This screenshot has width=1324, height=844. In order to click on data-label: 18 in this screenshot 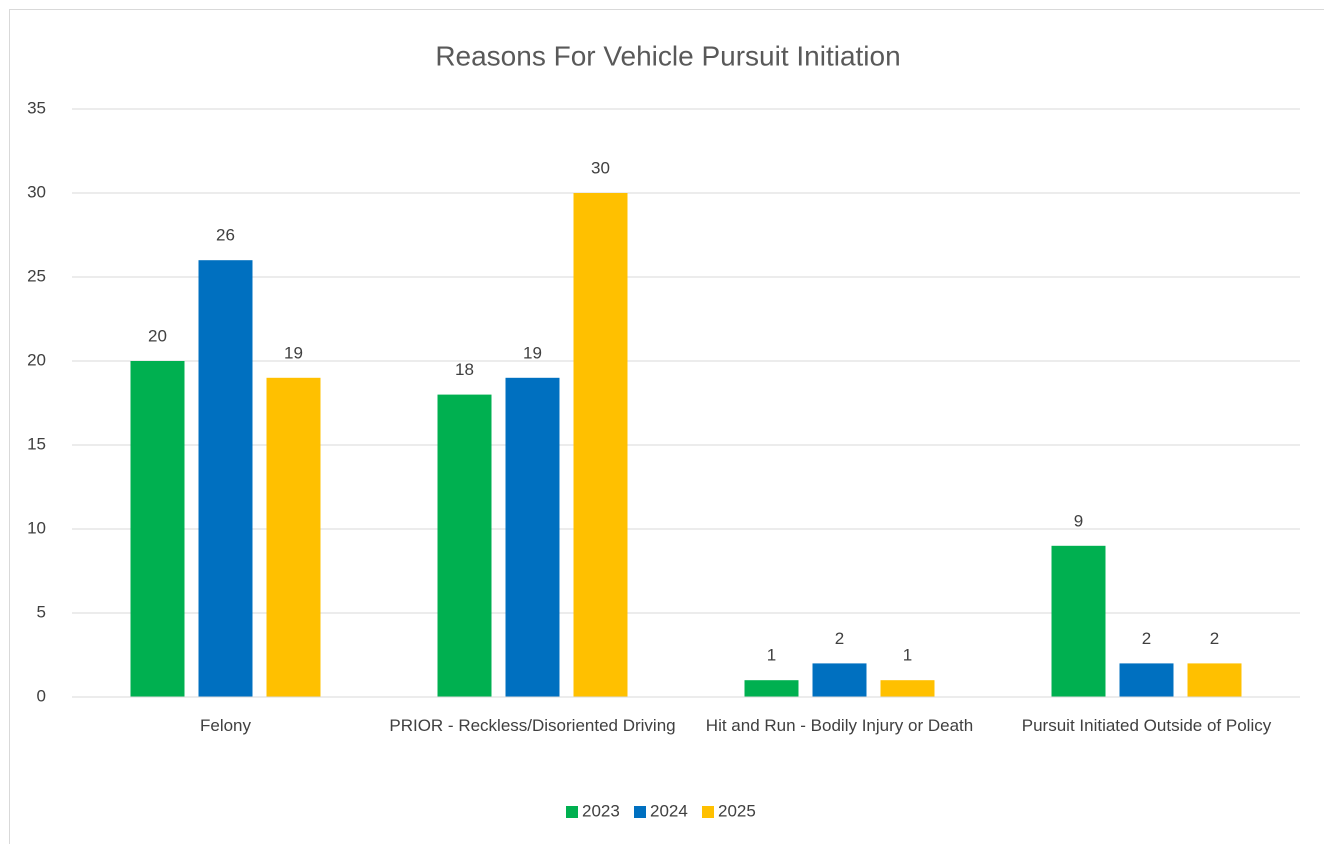, I will do `click(464, 369)`.